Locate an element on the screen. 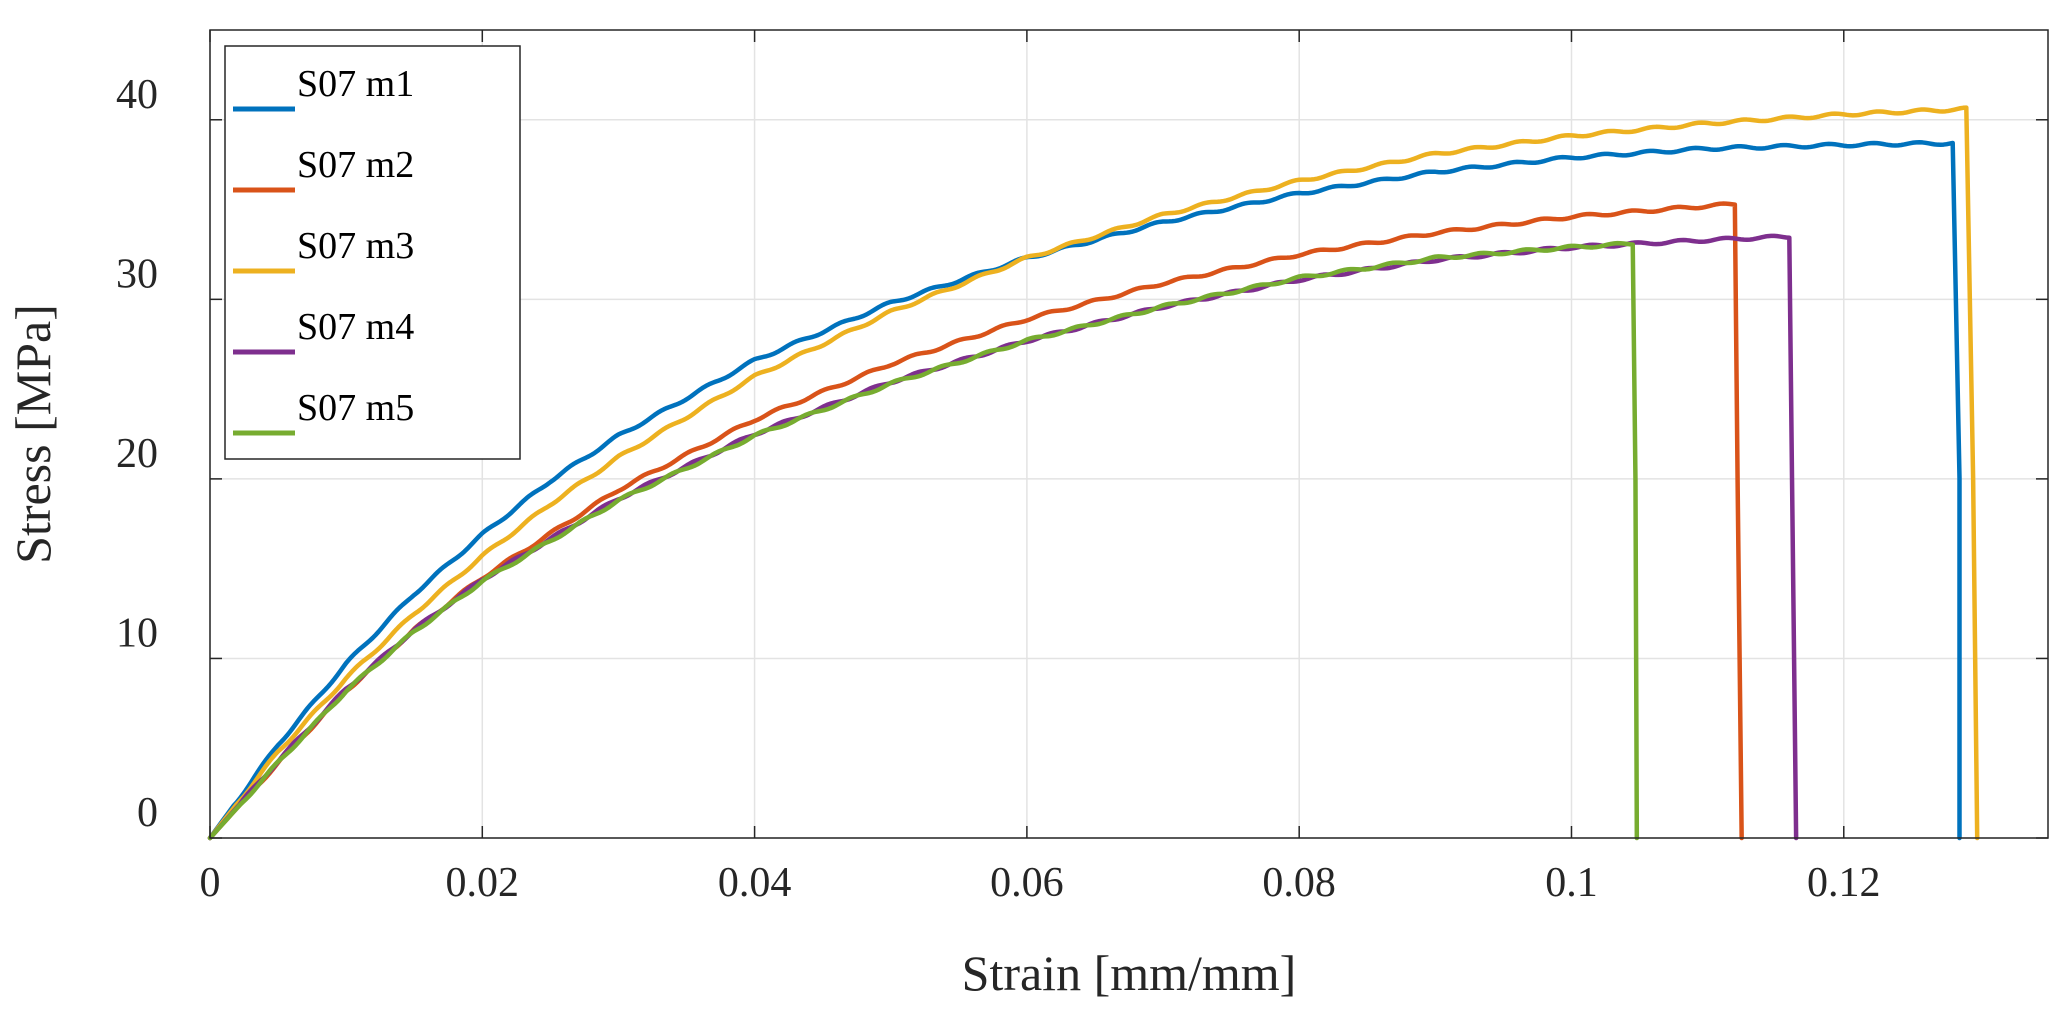 This screenshot has height=1015, width=2068. y-tick-label: 30 is located at coordinates (137, 274).